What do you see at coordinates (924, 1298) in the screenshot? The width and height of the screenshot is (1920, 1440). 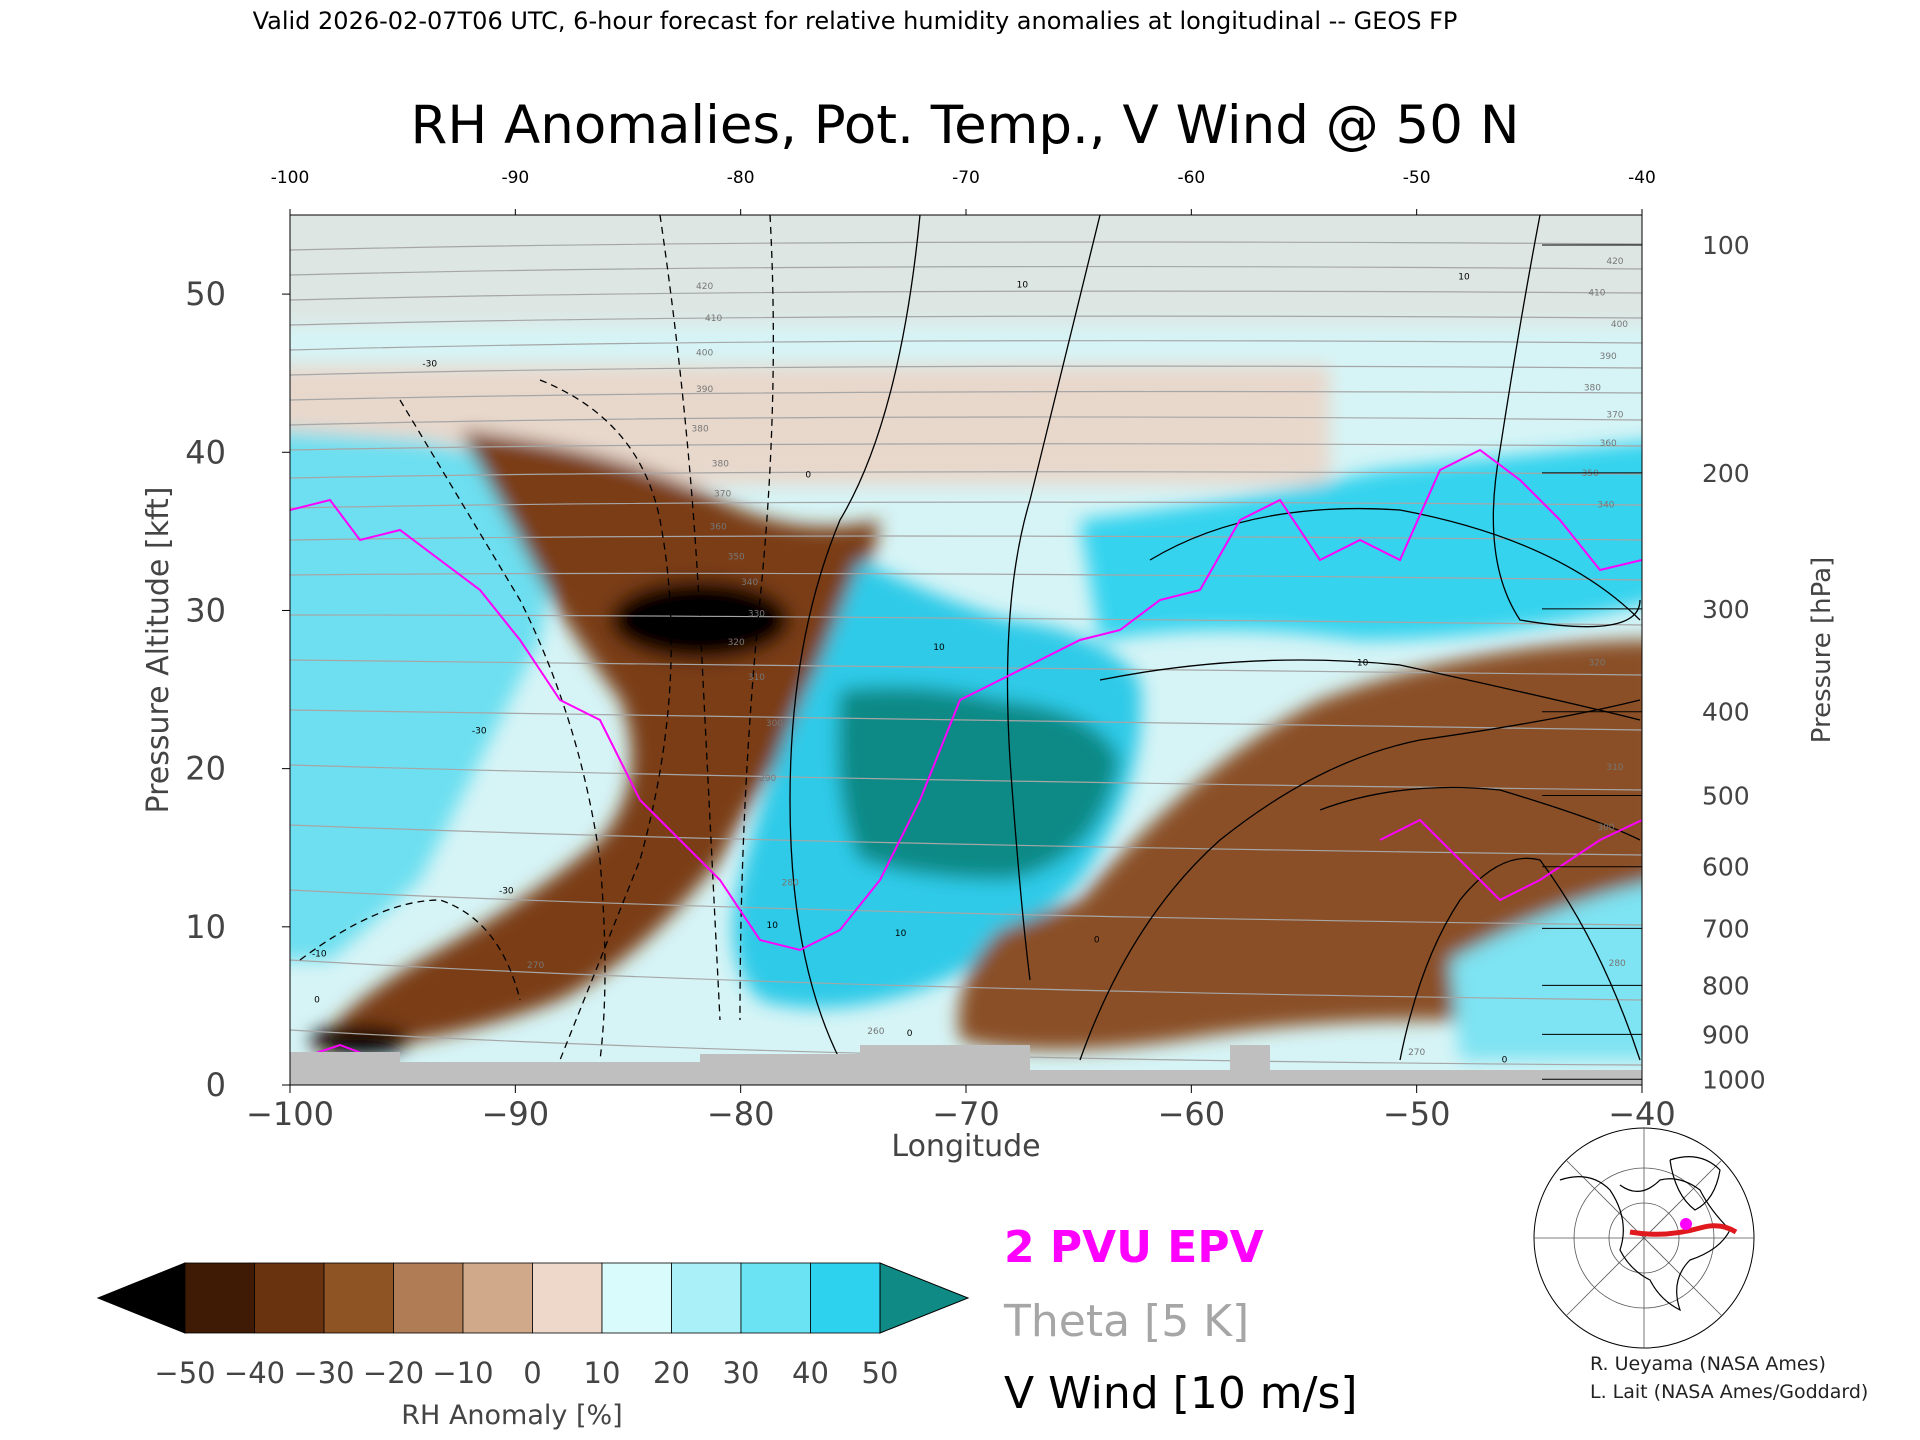 I see `colorbar-high-arrow` at bounding box center [924, 1298].